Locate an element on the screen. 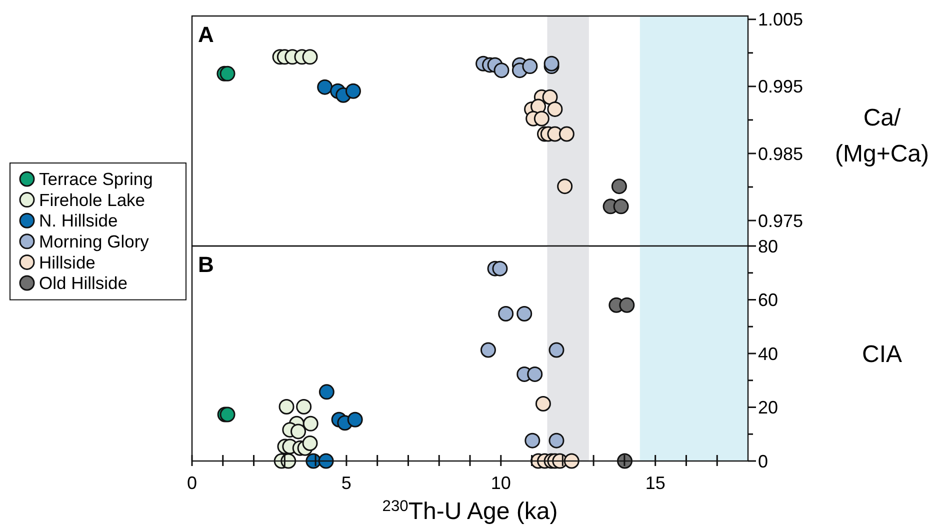 The width and height of the screenshot is (939, 527). y-tick-label: 80 is located at coordinates (768, 246).